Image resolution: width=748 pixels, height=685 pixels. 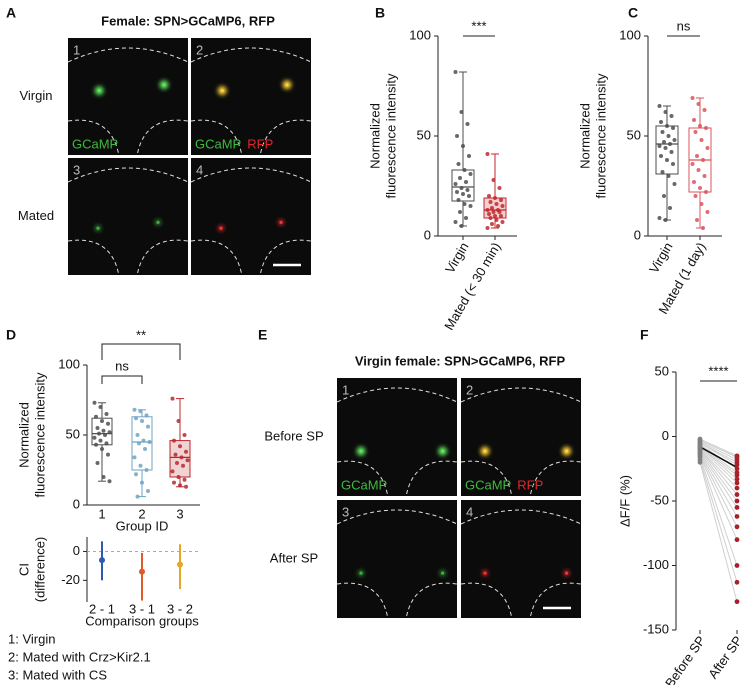 What do you see at coordinates (23, 569) in the screenshot?
I see `y-axis-title: CI` at bounding box center [23, 569].